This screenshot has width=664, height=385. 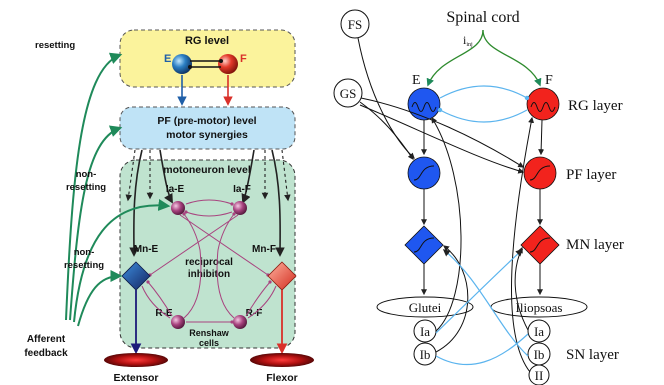 I want to click on ii-label: II, so click(x=539, y=375).